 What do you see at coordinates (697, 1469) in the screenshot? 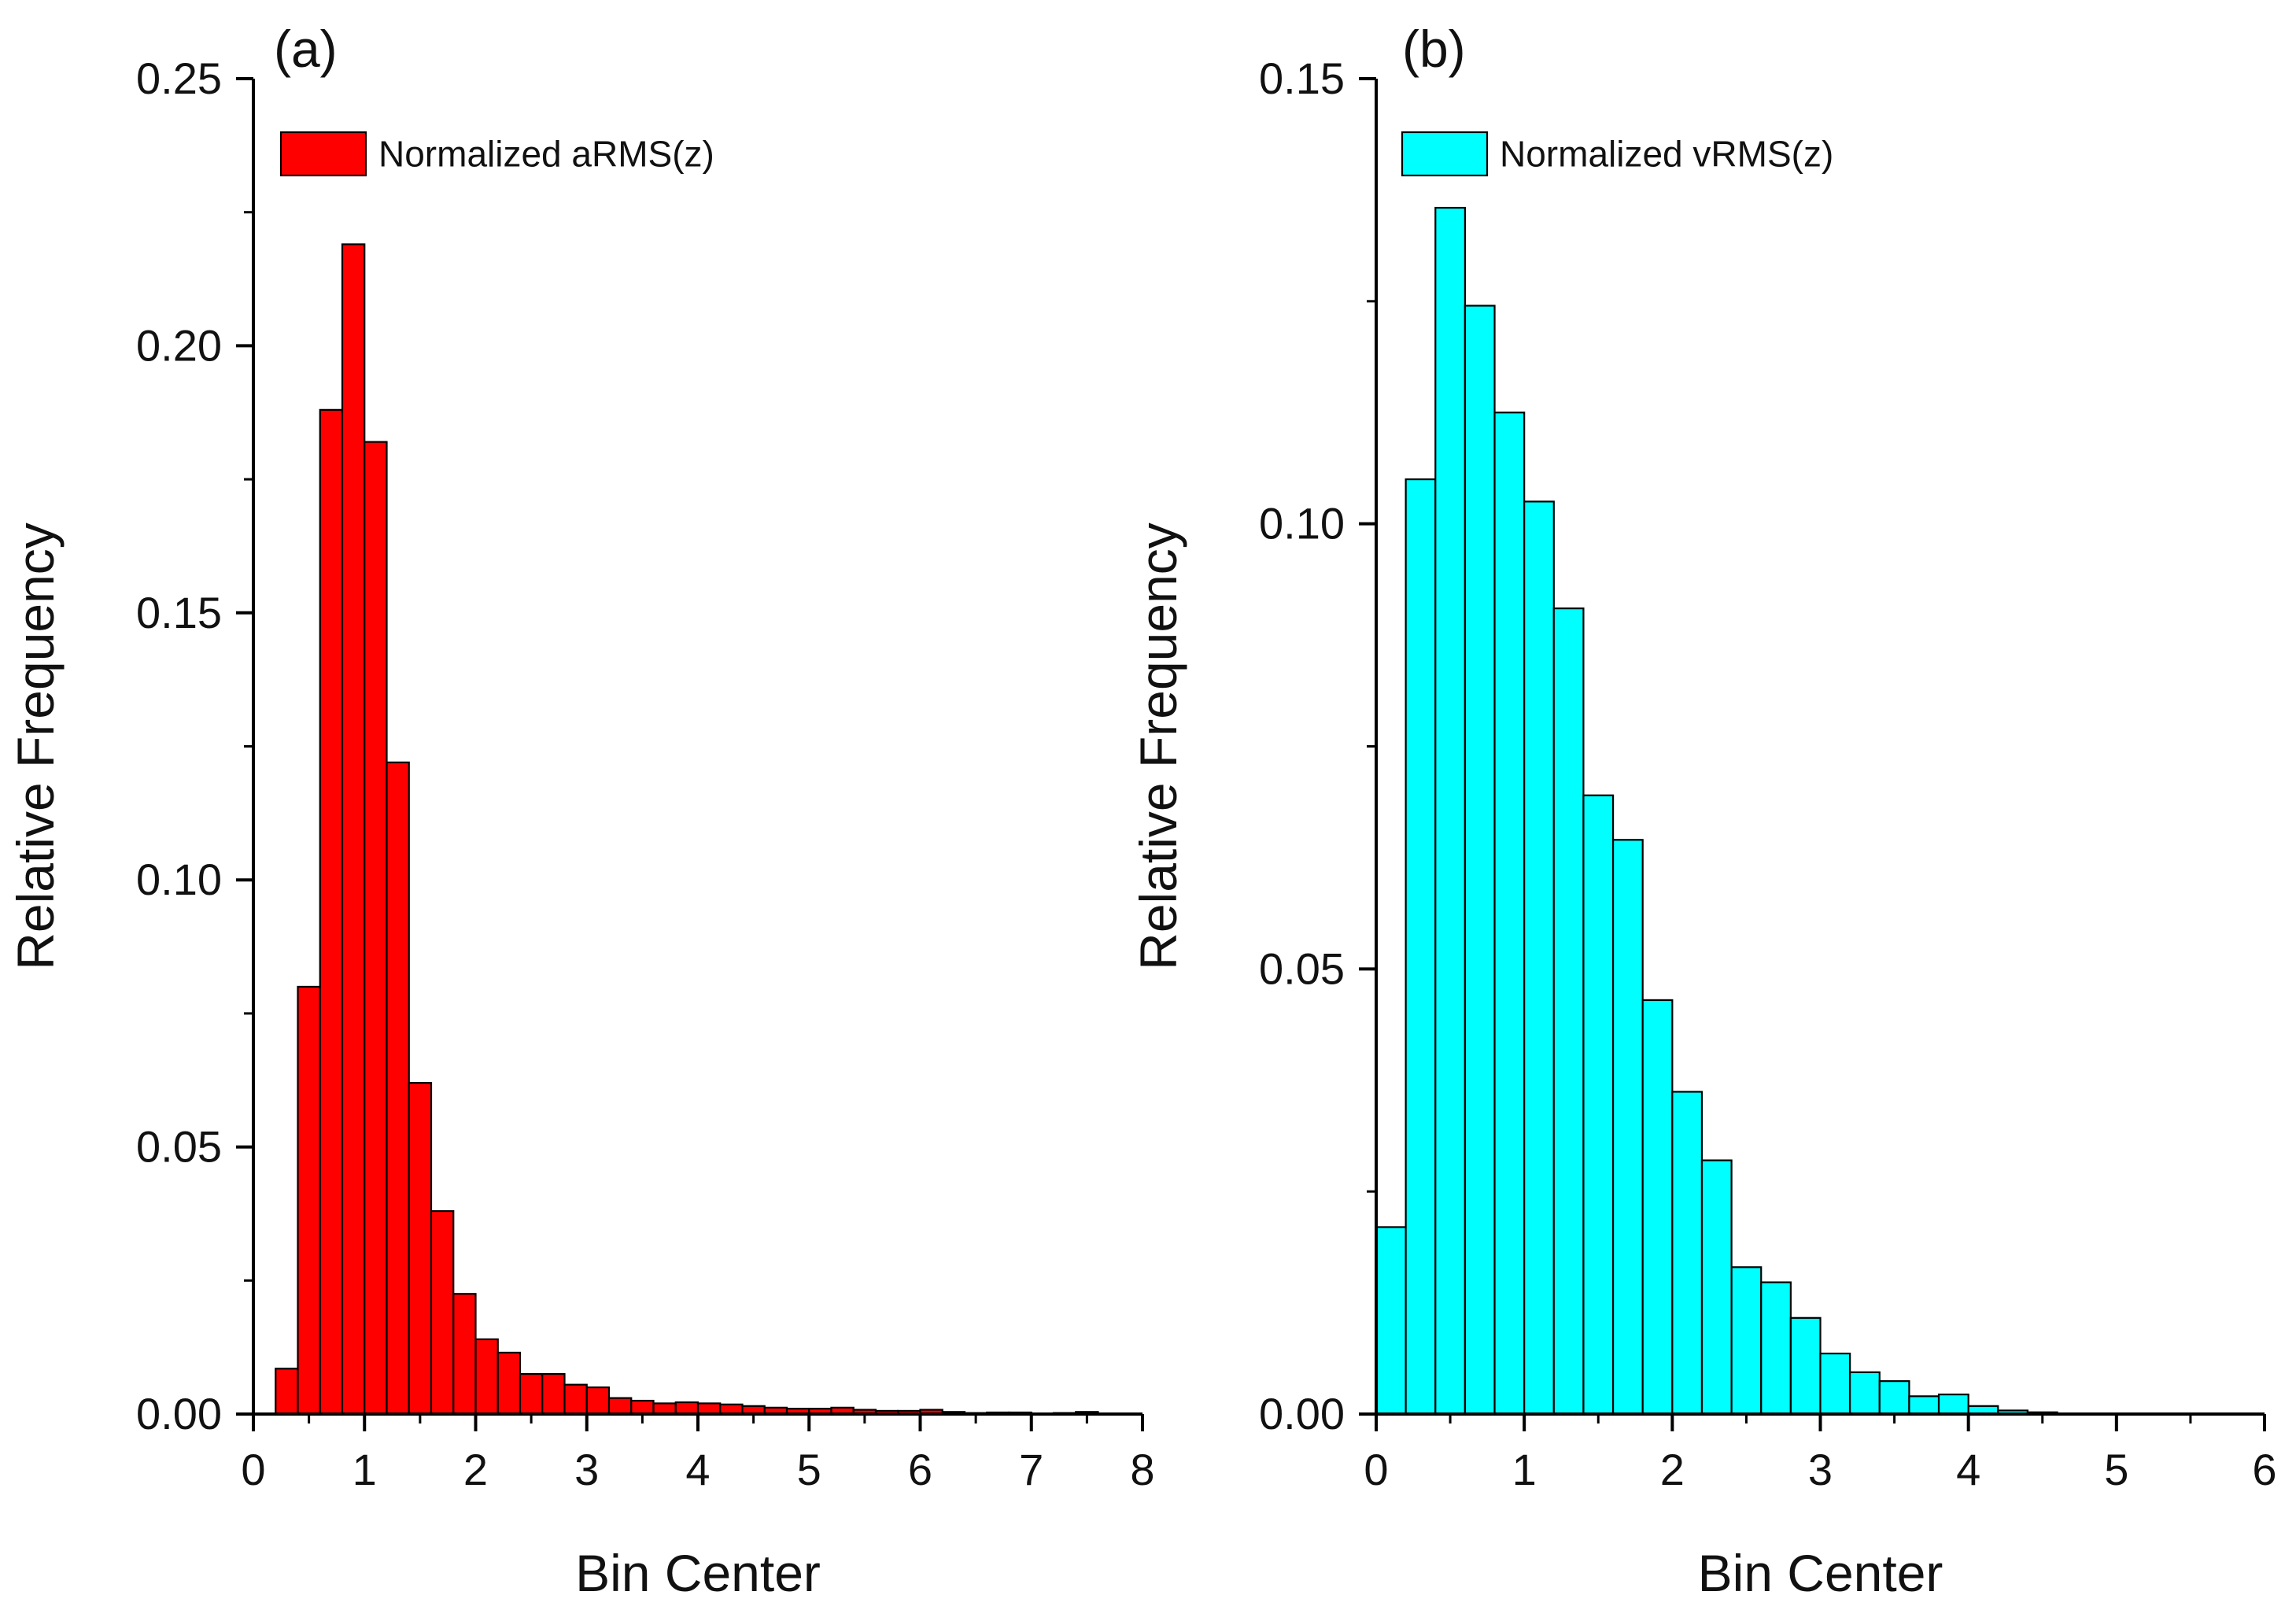
I see `x-tick-label-a-4: 4` at bounding box center [697, 1469].